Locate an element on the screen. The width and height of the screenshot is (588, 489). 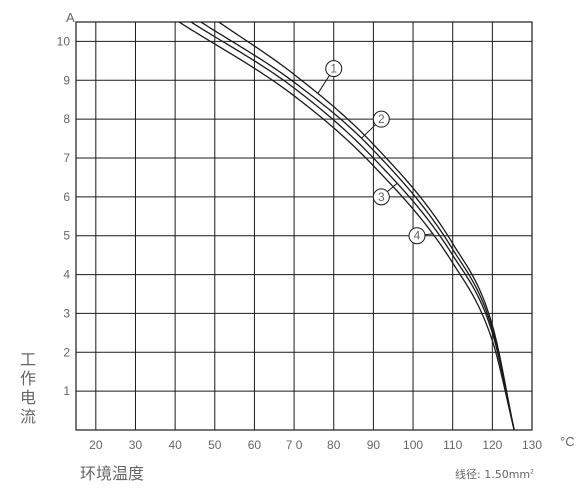
series-label-3: 3 is located at coordinates (381, 197).